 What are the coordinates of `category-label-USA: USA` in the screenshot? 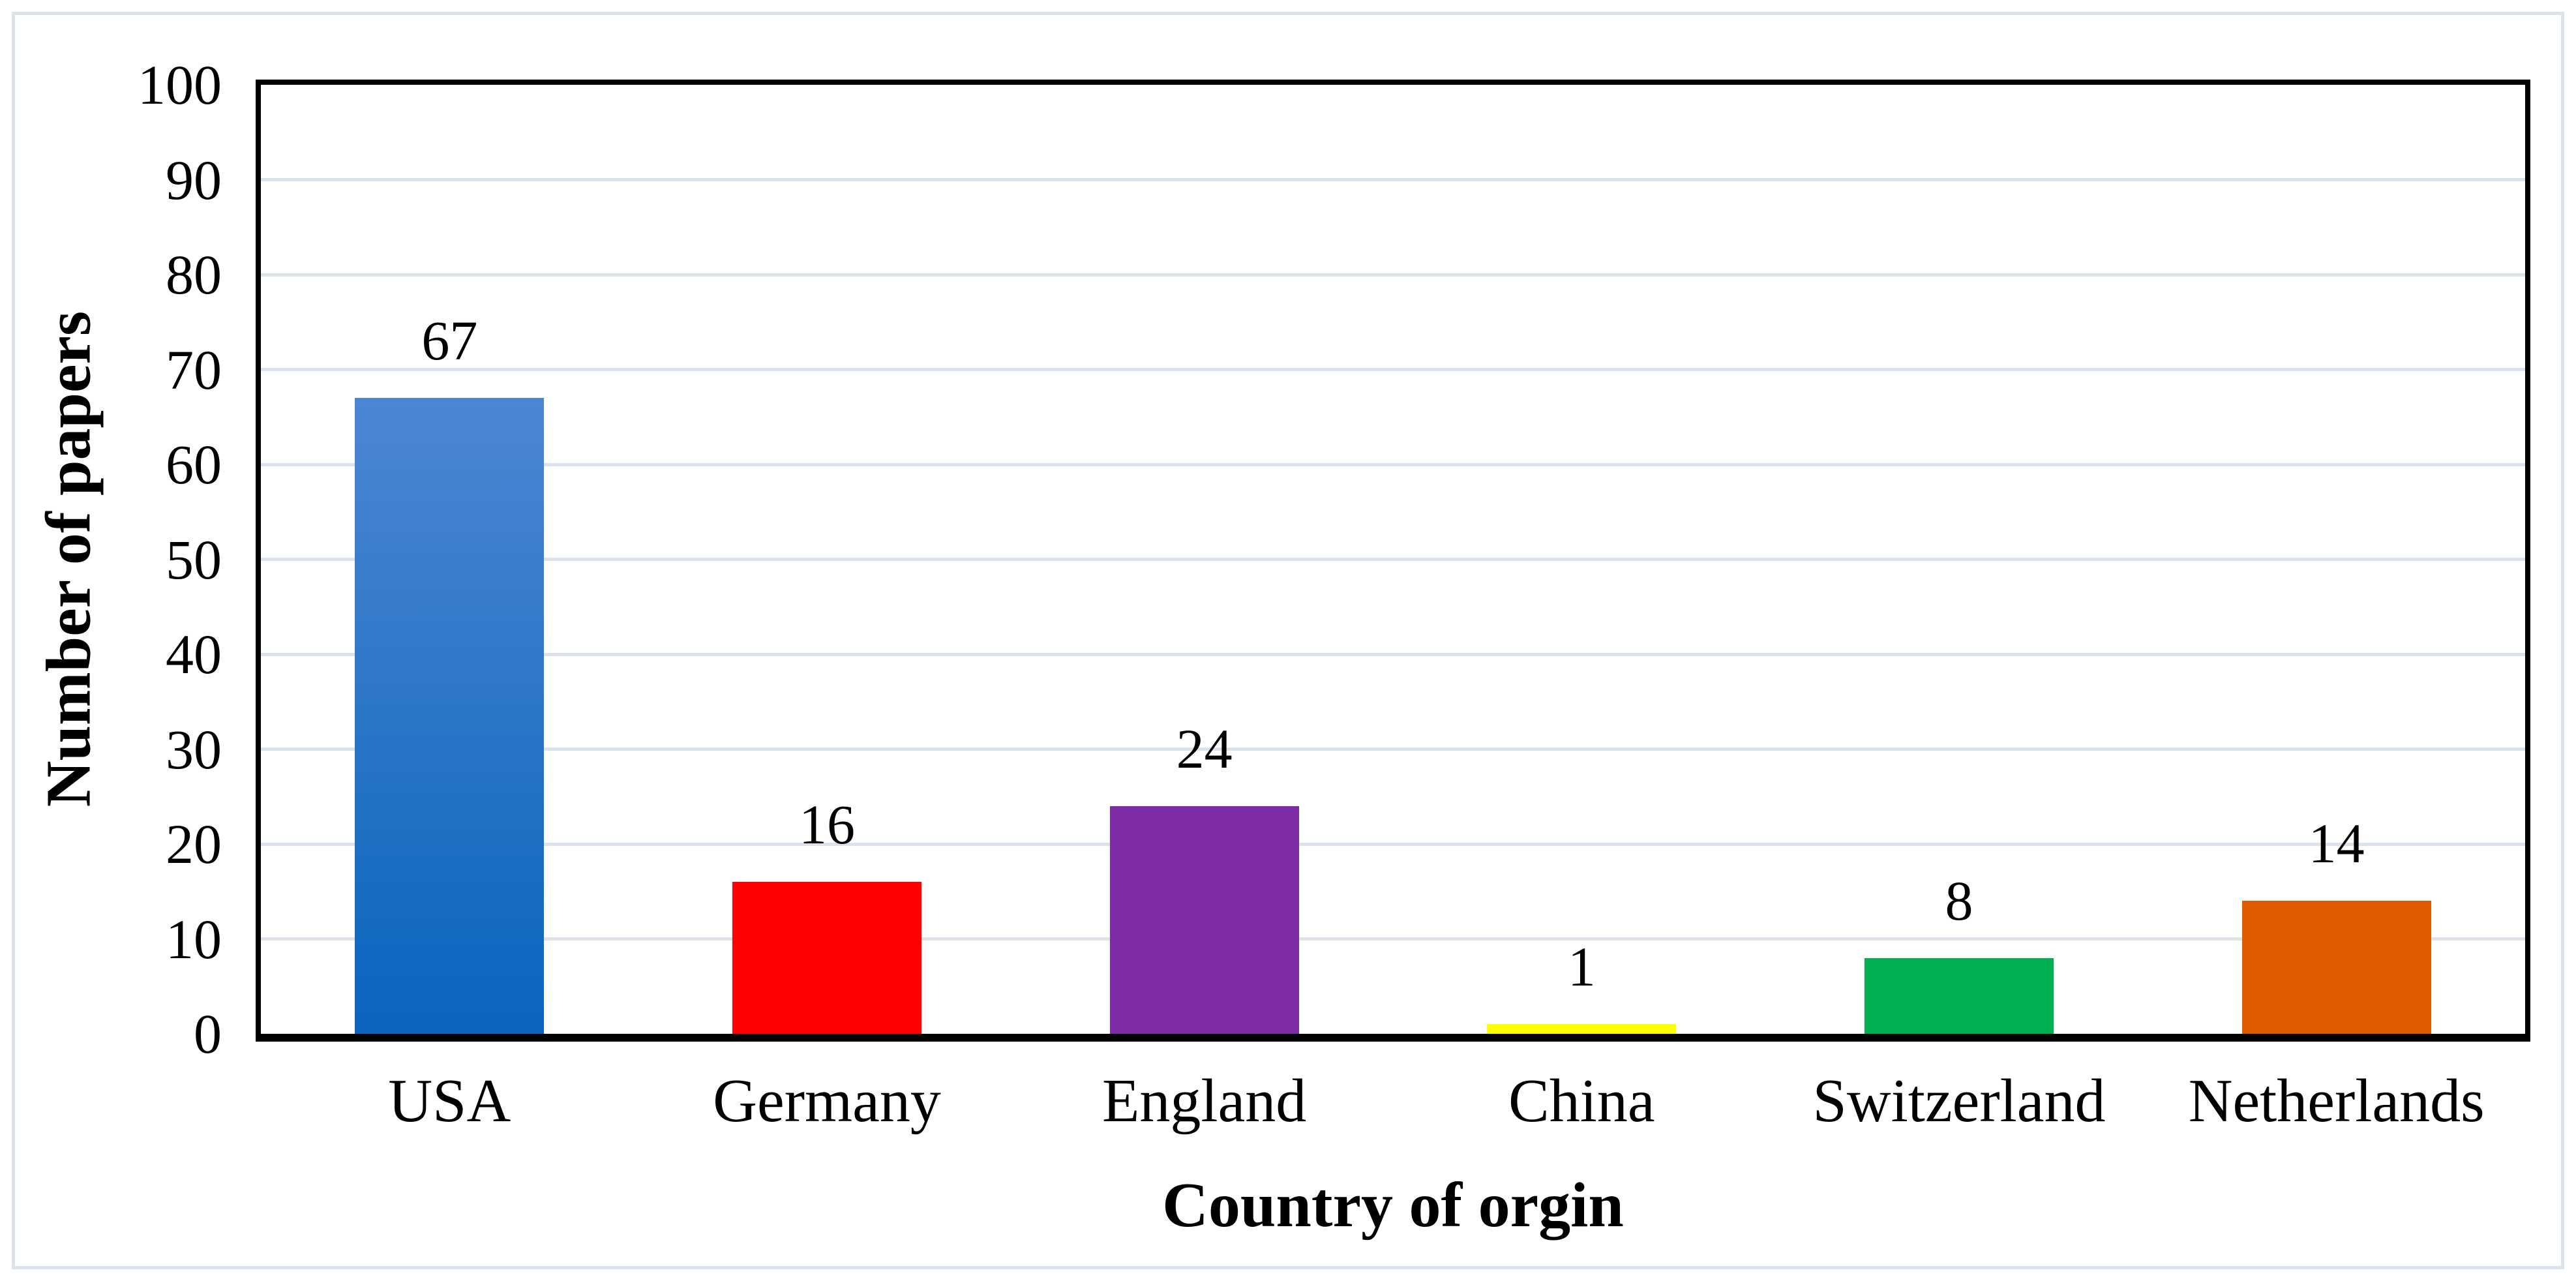 It's located at (449, 1101).